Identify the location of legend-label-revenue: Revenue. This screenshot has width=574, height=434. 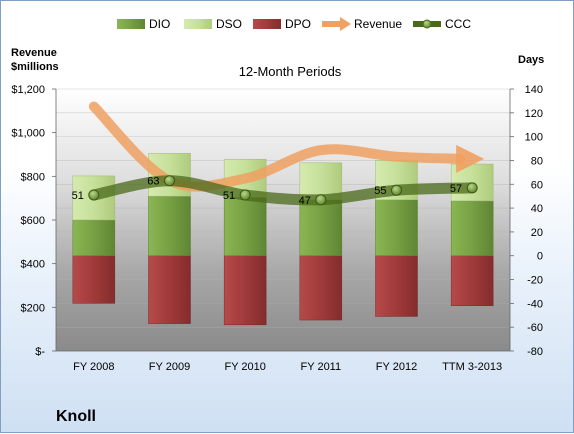
(378, 24).